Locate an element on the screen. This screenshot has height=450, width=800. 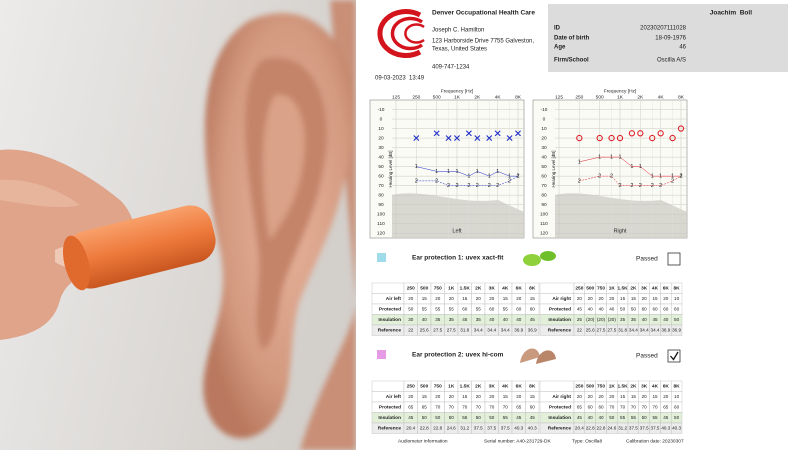
table-value: 10 is located at coordinates (677, 396).